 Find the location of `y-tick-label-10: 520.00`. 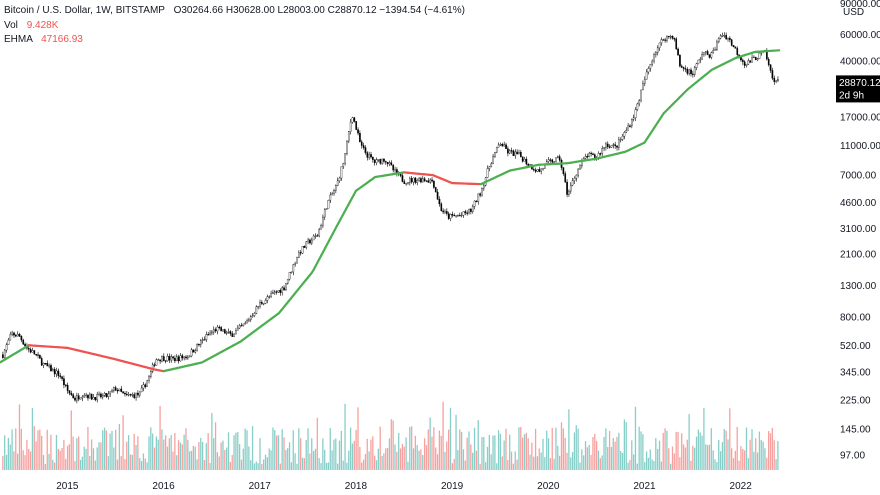

y-tick-label-10: 520.00 is located at coordinates (855, 346).